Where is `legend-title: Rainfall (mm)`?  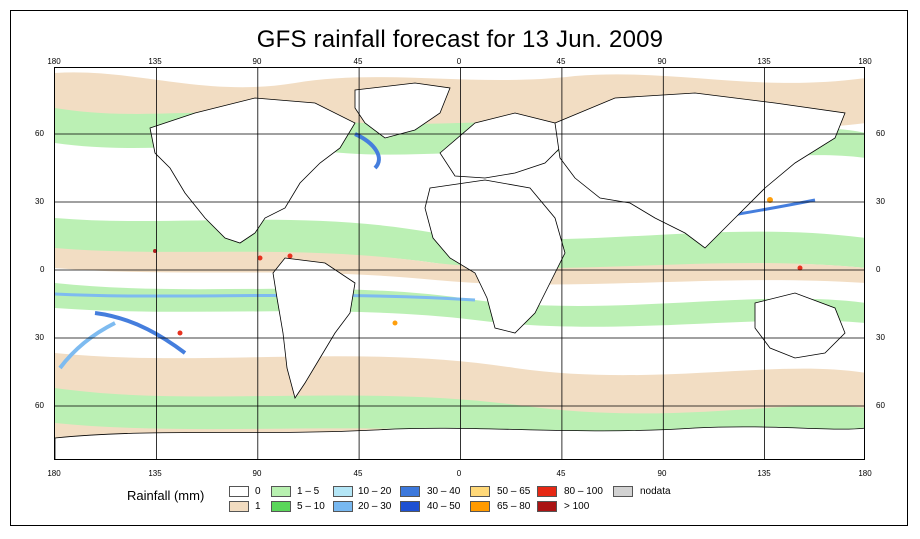 legend-title: Rainfall (mm) is located at coordinates (166, 495).